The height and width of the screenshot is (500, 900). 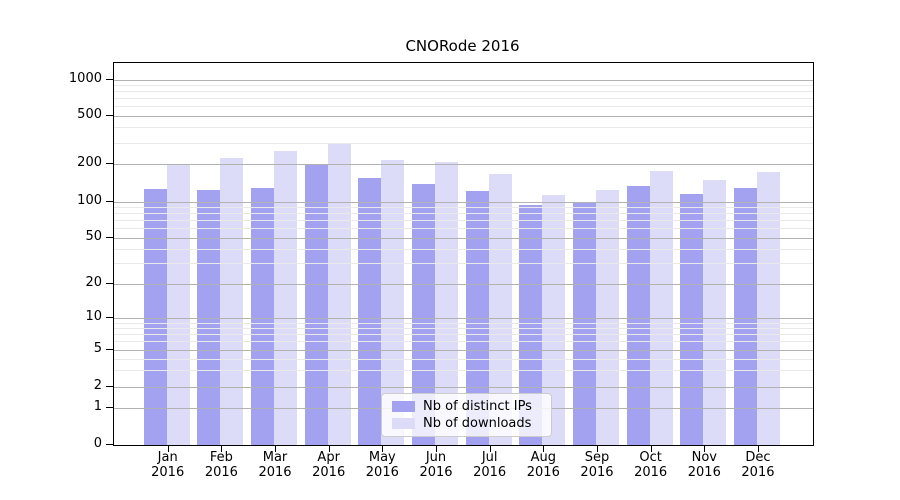 What do you see at coordinates (768, 308) in the screenshot?
I see `bar-downloads-dec` at bounding box center [768, 308].